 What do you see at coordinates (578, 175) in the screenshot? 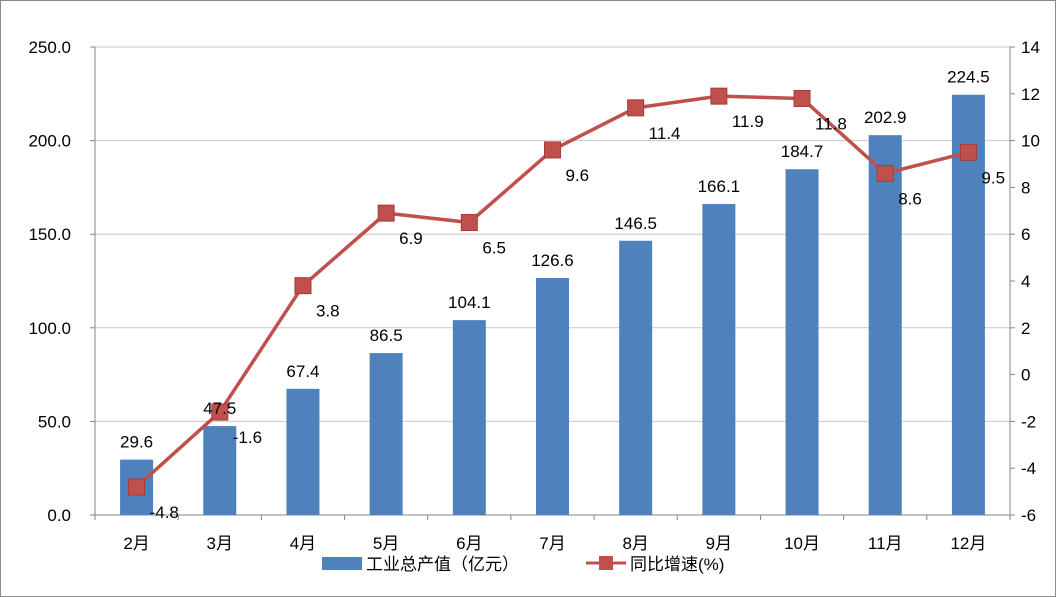
I see `line-data-label: 9.6` at bounding box center [578, 175].